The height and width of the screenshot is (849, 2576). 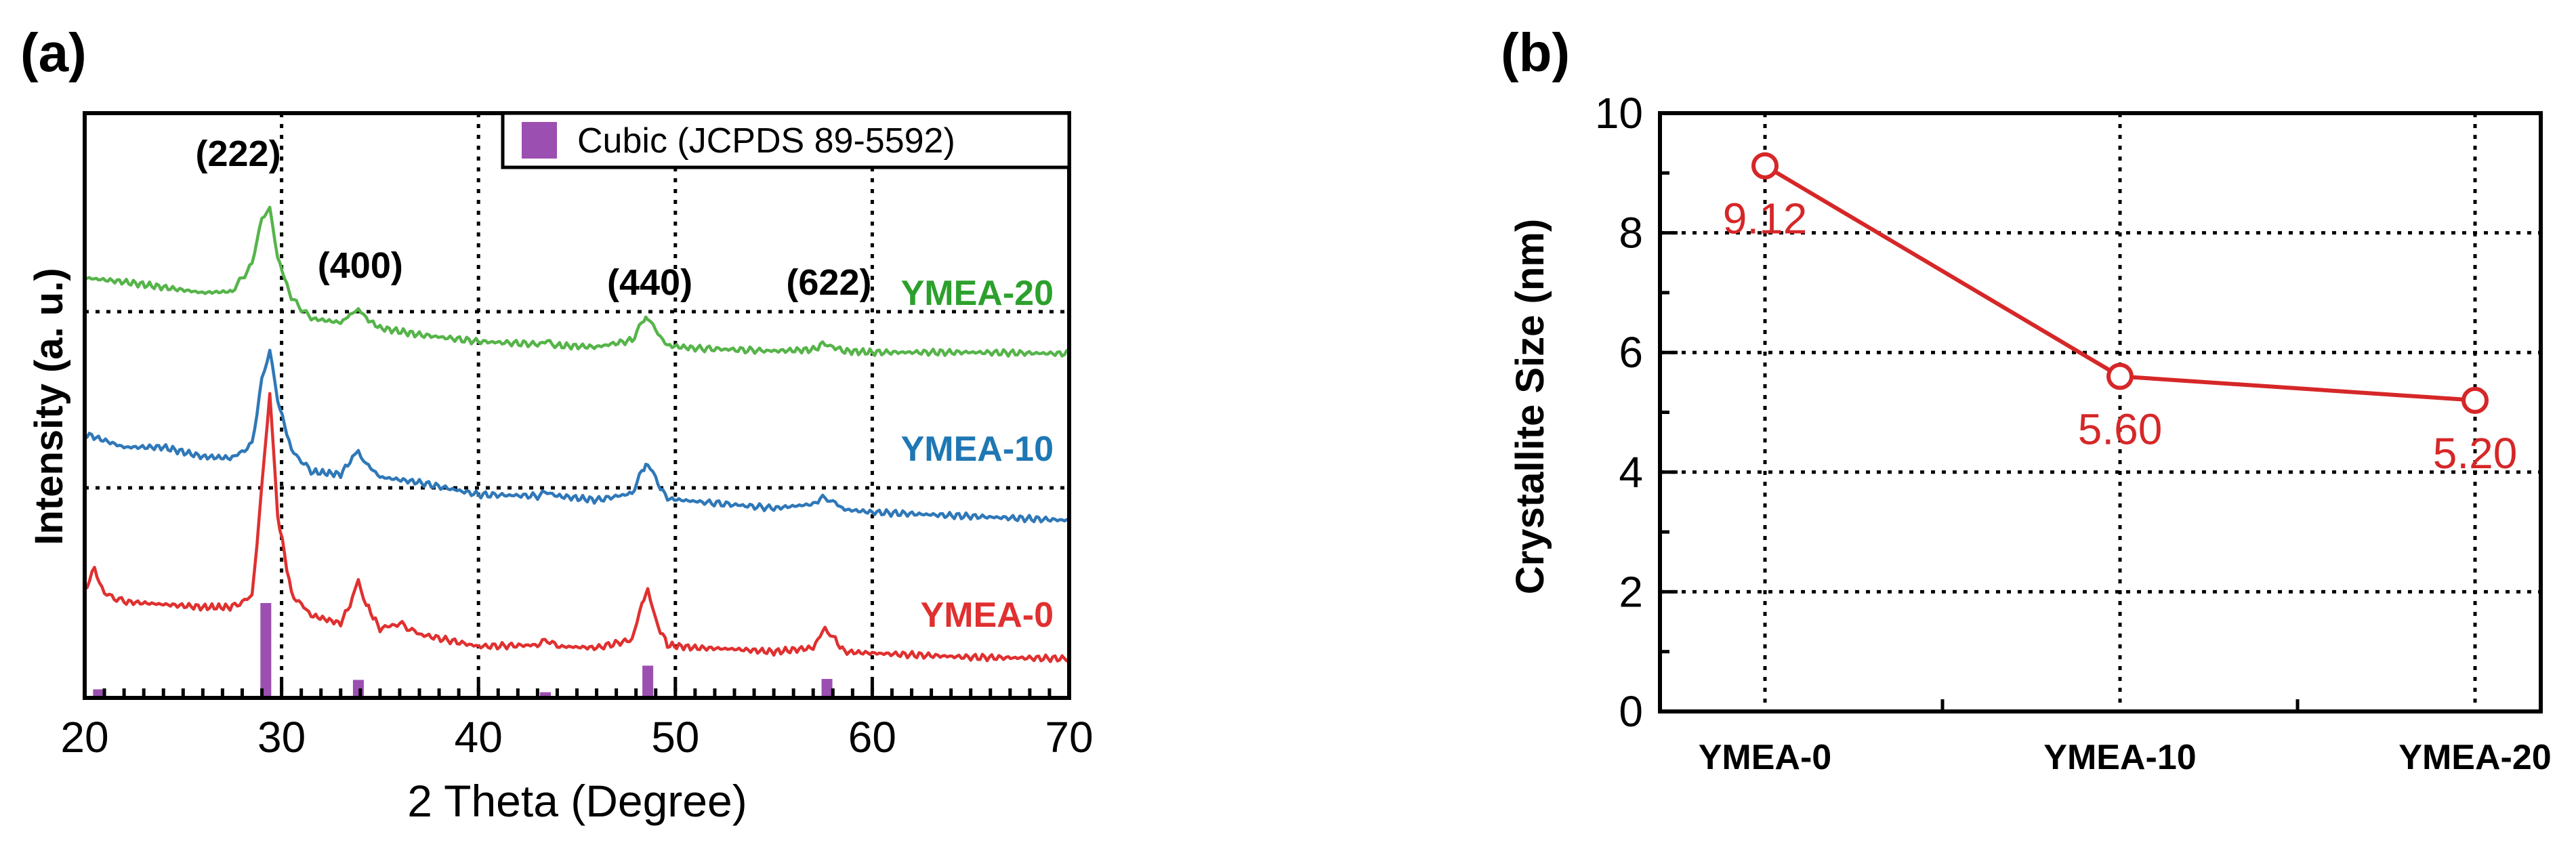 I want to click on crystallite-y-tick-labels: 0 2 4 6 8 10, so click(x=1619, y=413).